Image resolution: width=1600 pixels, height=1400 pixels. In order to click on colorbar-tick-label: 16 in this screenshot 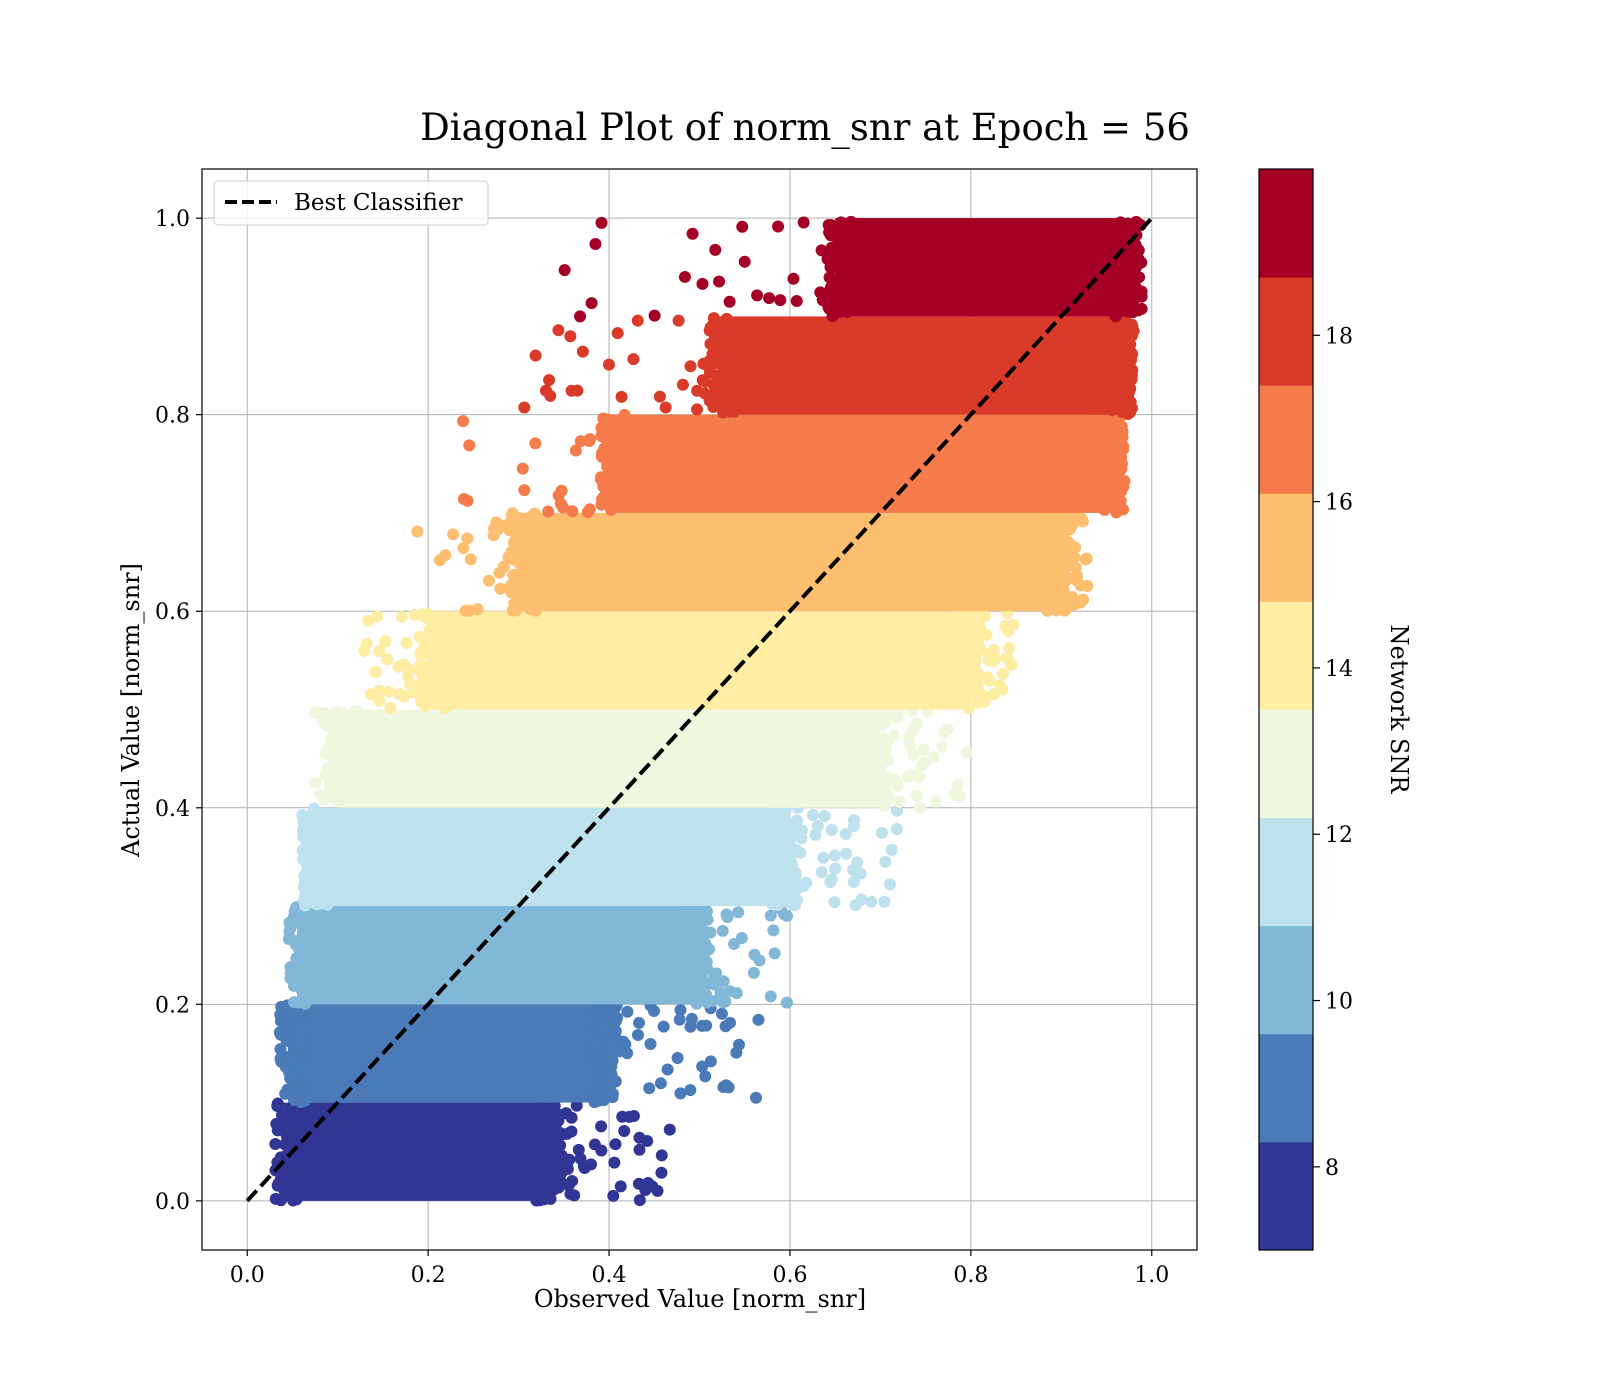, I will do `click(1339, 503)`.